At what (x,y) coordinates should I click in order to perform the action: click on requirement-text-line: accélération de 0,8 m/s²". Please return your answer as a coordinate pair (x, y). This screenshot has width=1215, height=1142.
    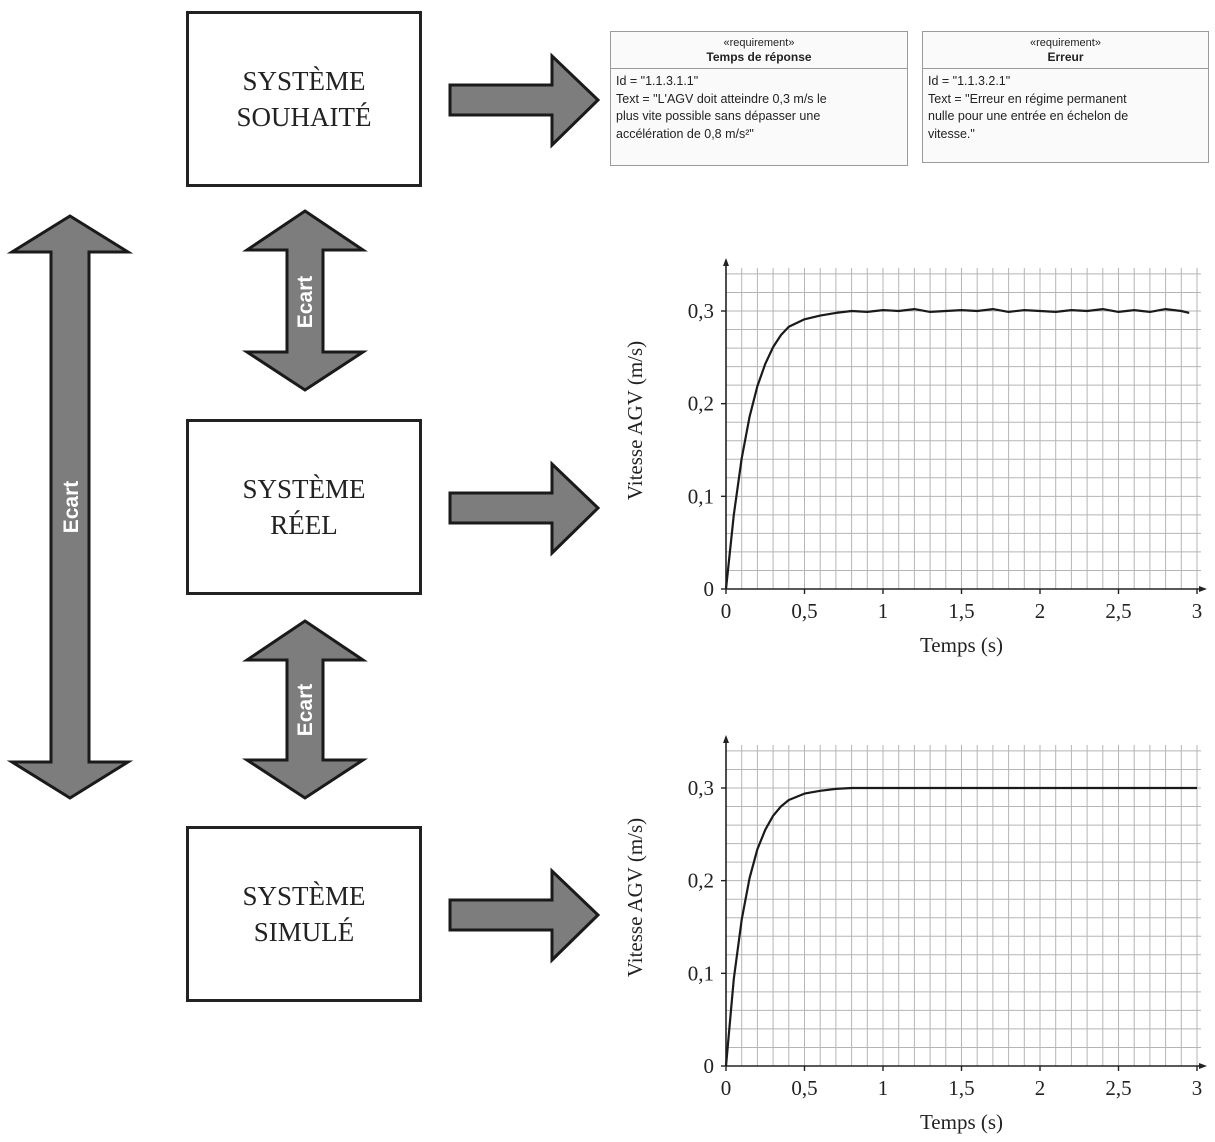
    Looking at the image, I should click on (685, 133).